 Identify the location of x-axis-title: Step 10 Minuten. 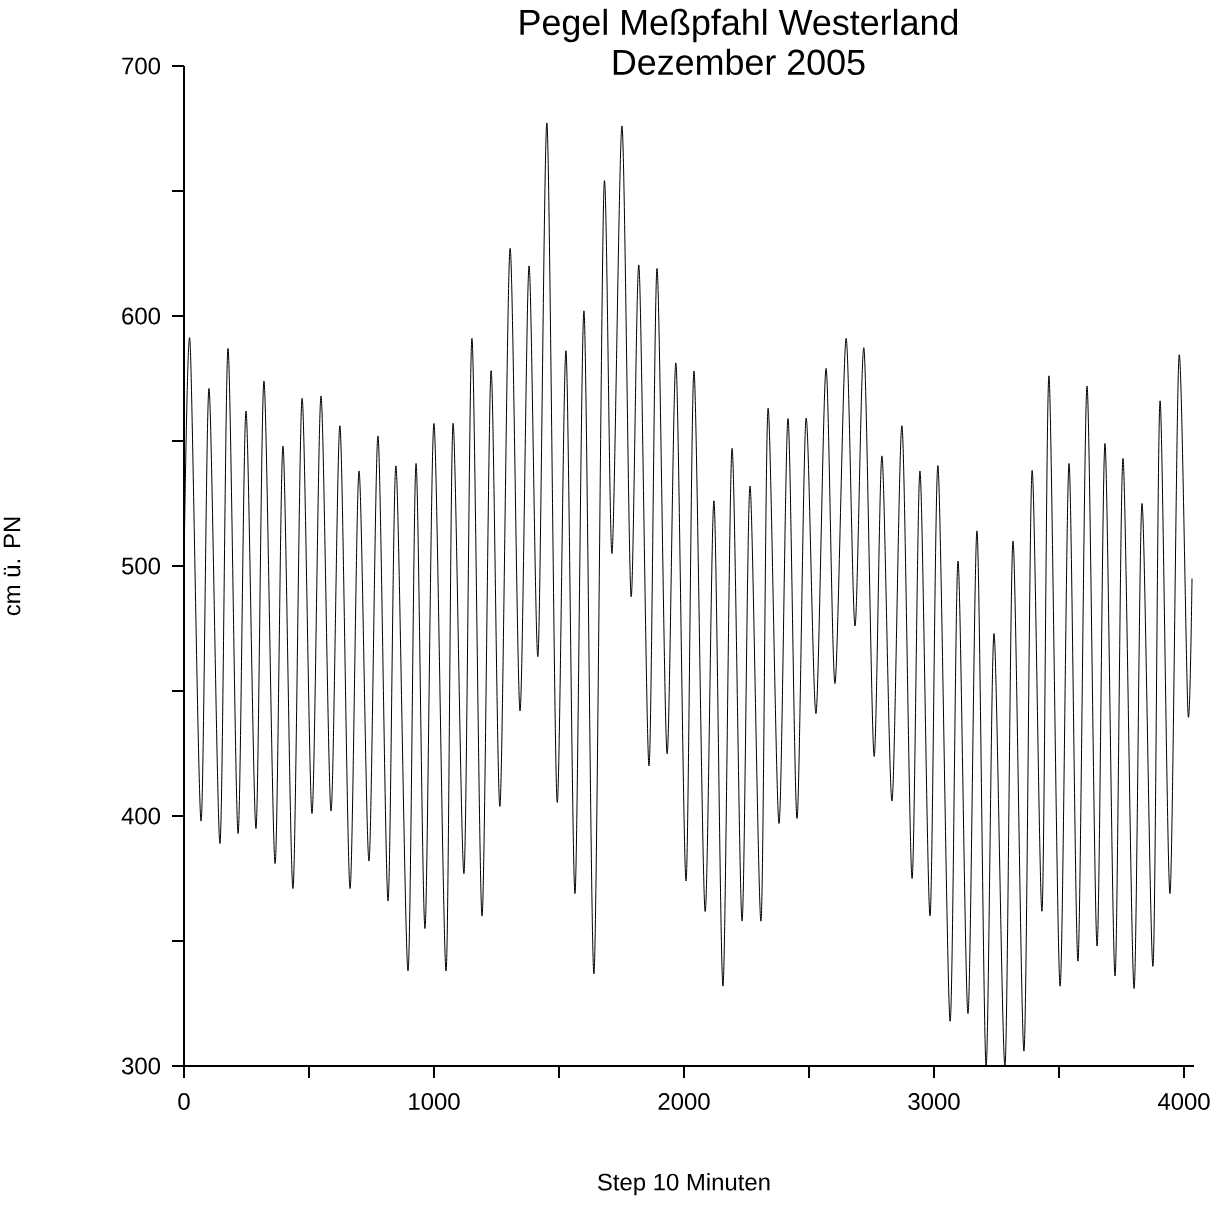
(683, 1184).